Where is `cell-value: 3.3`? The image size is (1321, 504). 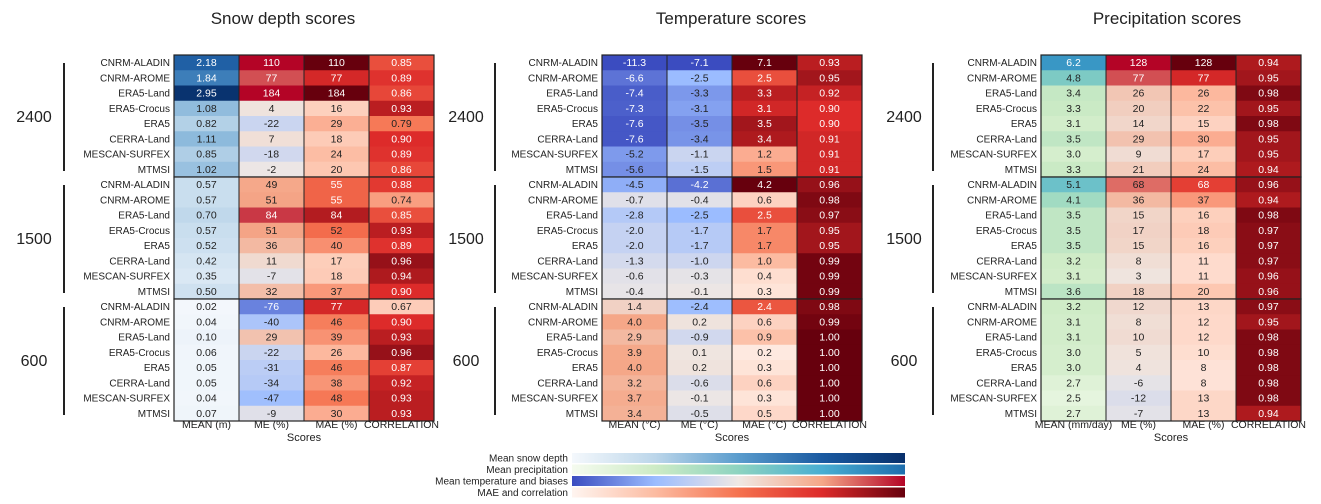 cell-value: 3.3 is located at coordinates (1073, 170).